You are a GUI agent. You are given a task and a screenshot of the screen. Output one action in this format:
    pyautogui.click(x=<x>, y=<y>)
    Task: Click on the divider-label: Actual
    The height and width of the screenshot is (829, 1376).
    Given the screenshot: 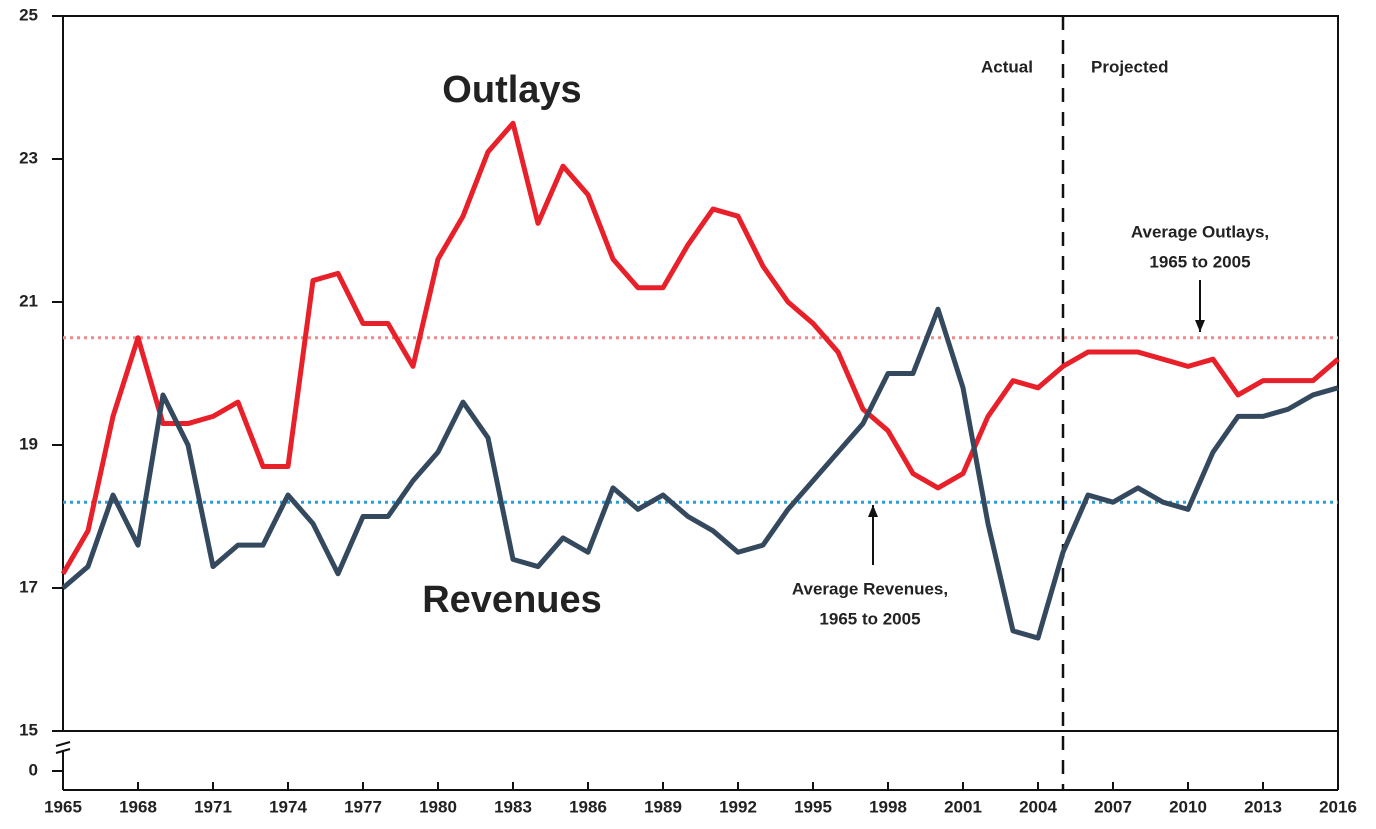 What is the action you would take?
    pyautogui.click(x=1007, y=66)
    